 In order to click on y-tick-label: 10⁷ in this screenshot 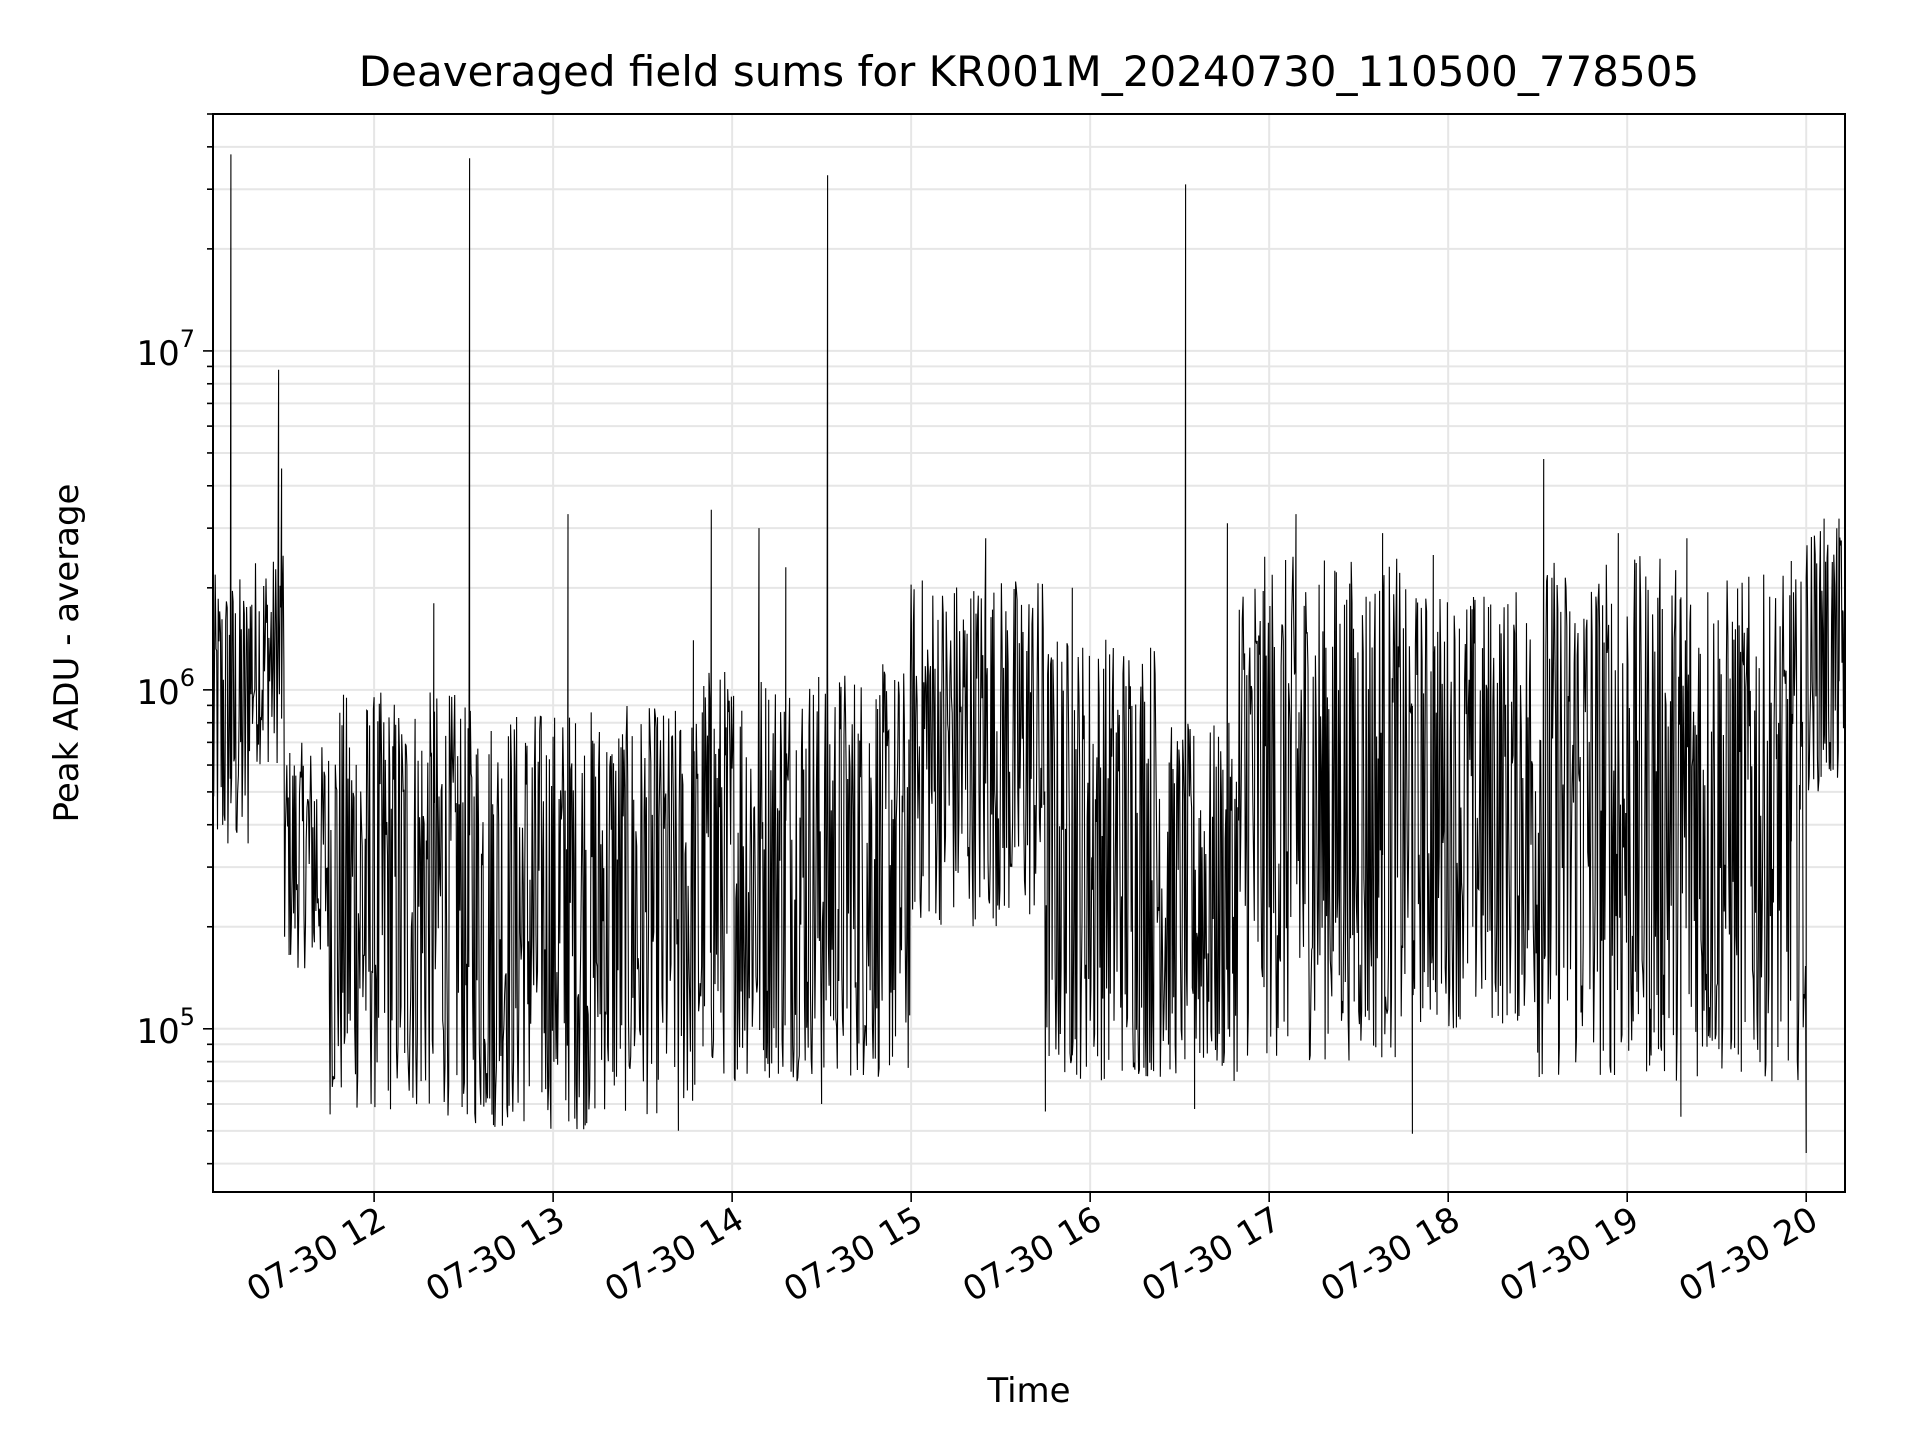, I will do `click(165, 349)`.